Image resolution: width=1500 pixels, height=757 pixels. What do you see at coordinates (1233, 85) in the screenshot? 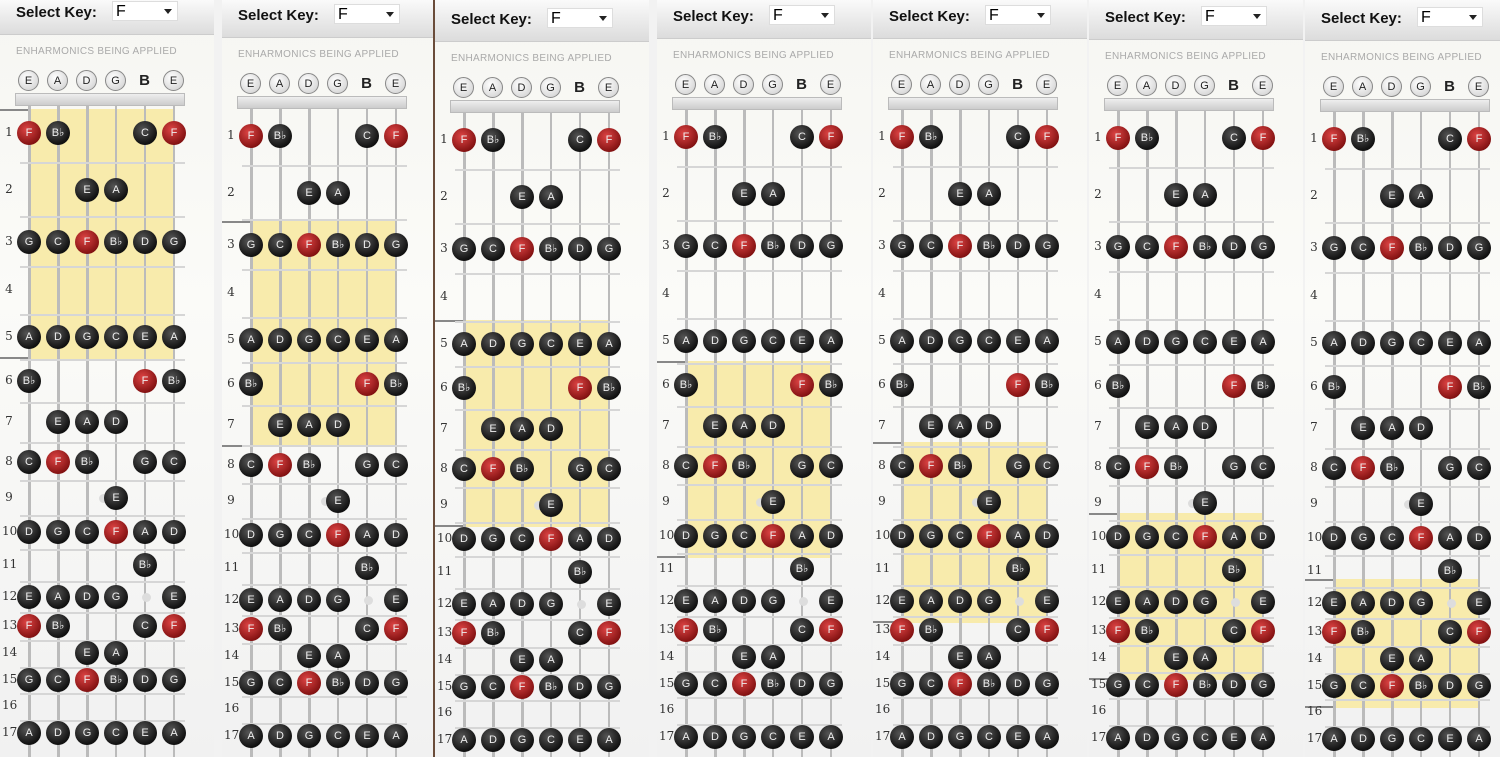
I see `open-string-5: B` at bounding box center [1233, 85].